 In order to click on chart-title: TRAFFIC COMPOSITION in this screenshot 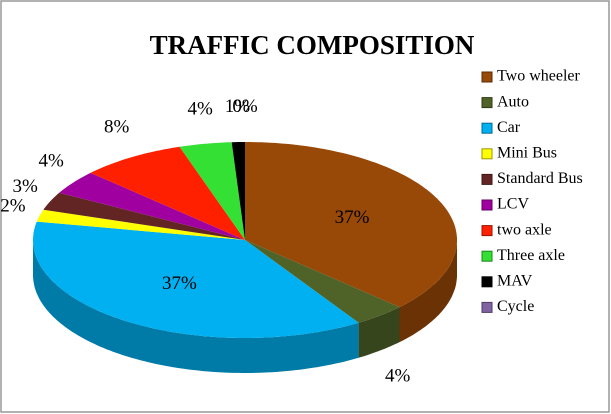, I will do `click(312, 45)`.